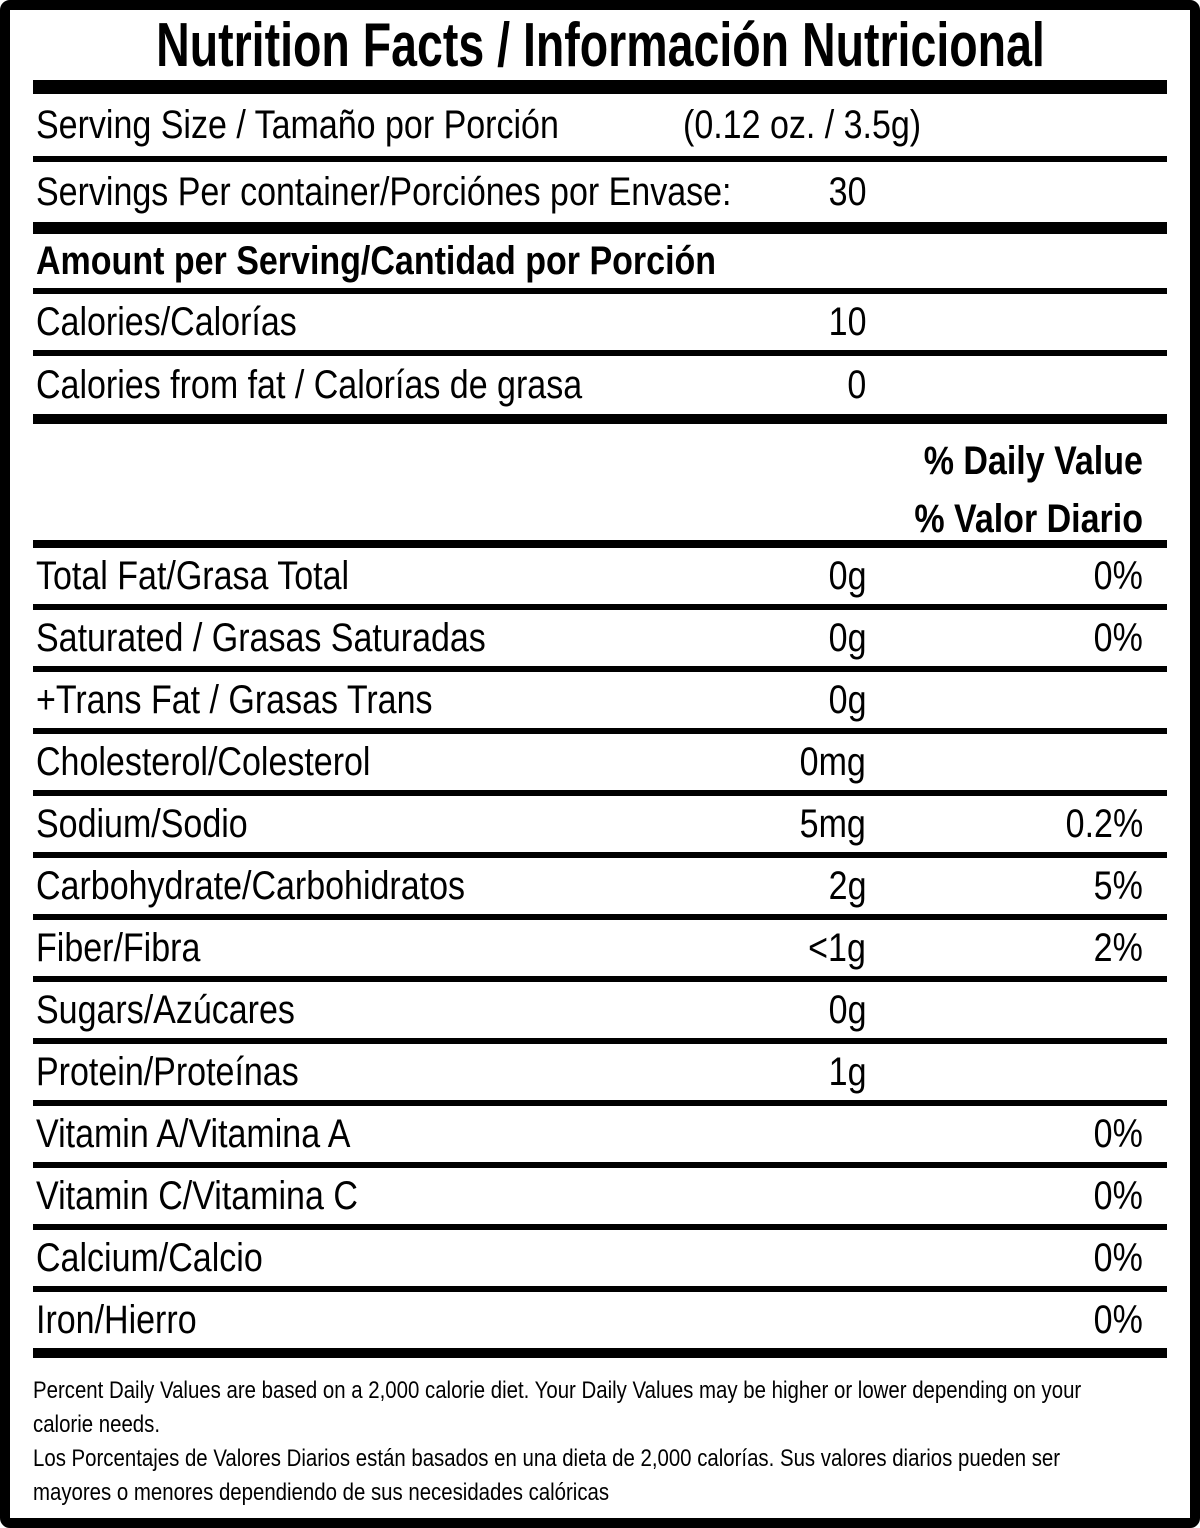 This screenshot has width=1200, height=1528. What do you see at coordinates (1028, 519) in the screenshot?
I see `daily-value-header-es: % Valor Diario` at bounding box center [1028, 519].